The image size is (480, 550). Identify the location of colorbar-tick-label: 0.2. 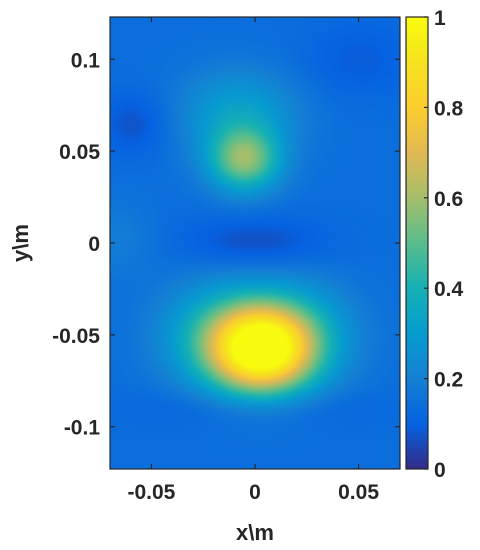
(448, 380).